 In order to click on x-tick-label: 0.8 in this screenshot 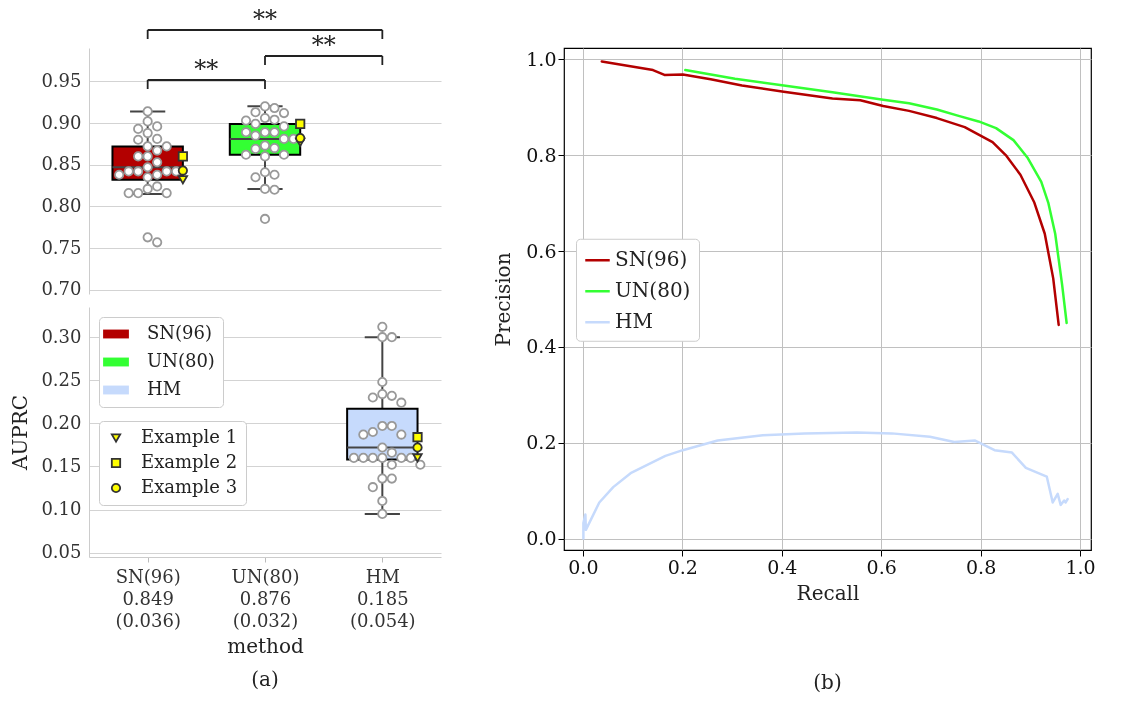, I will do `click(981, 566)`.